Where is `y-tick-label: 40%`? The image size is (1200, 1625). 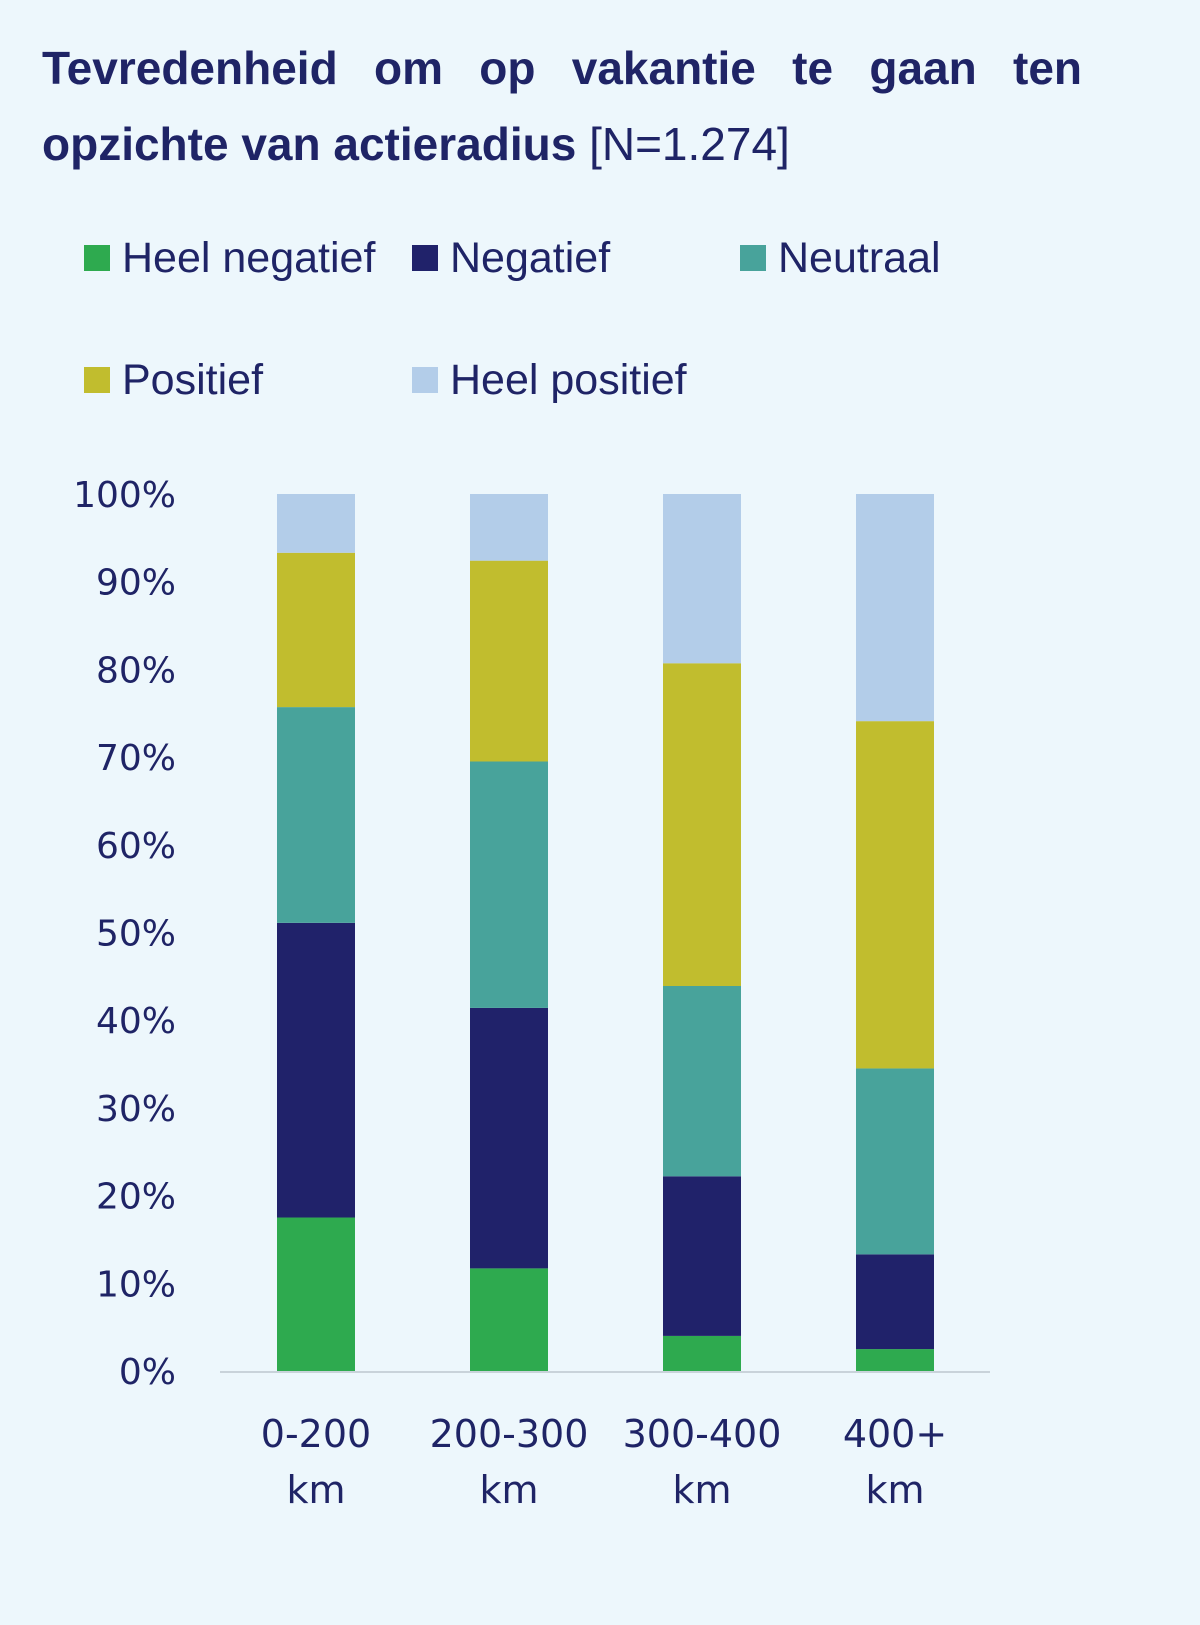
y-tick-label: 40% is located at coordinates (136, 1021).